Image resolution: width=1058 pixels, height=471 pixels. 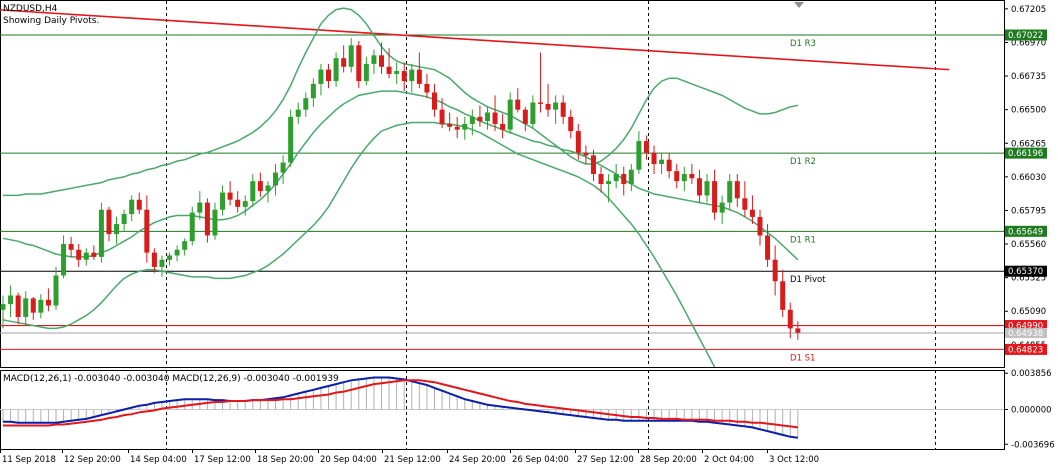 I want to click on price-tick-label: 0.67205, so click(x=1028, y=10).